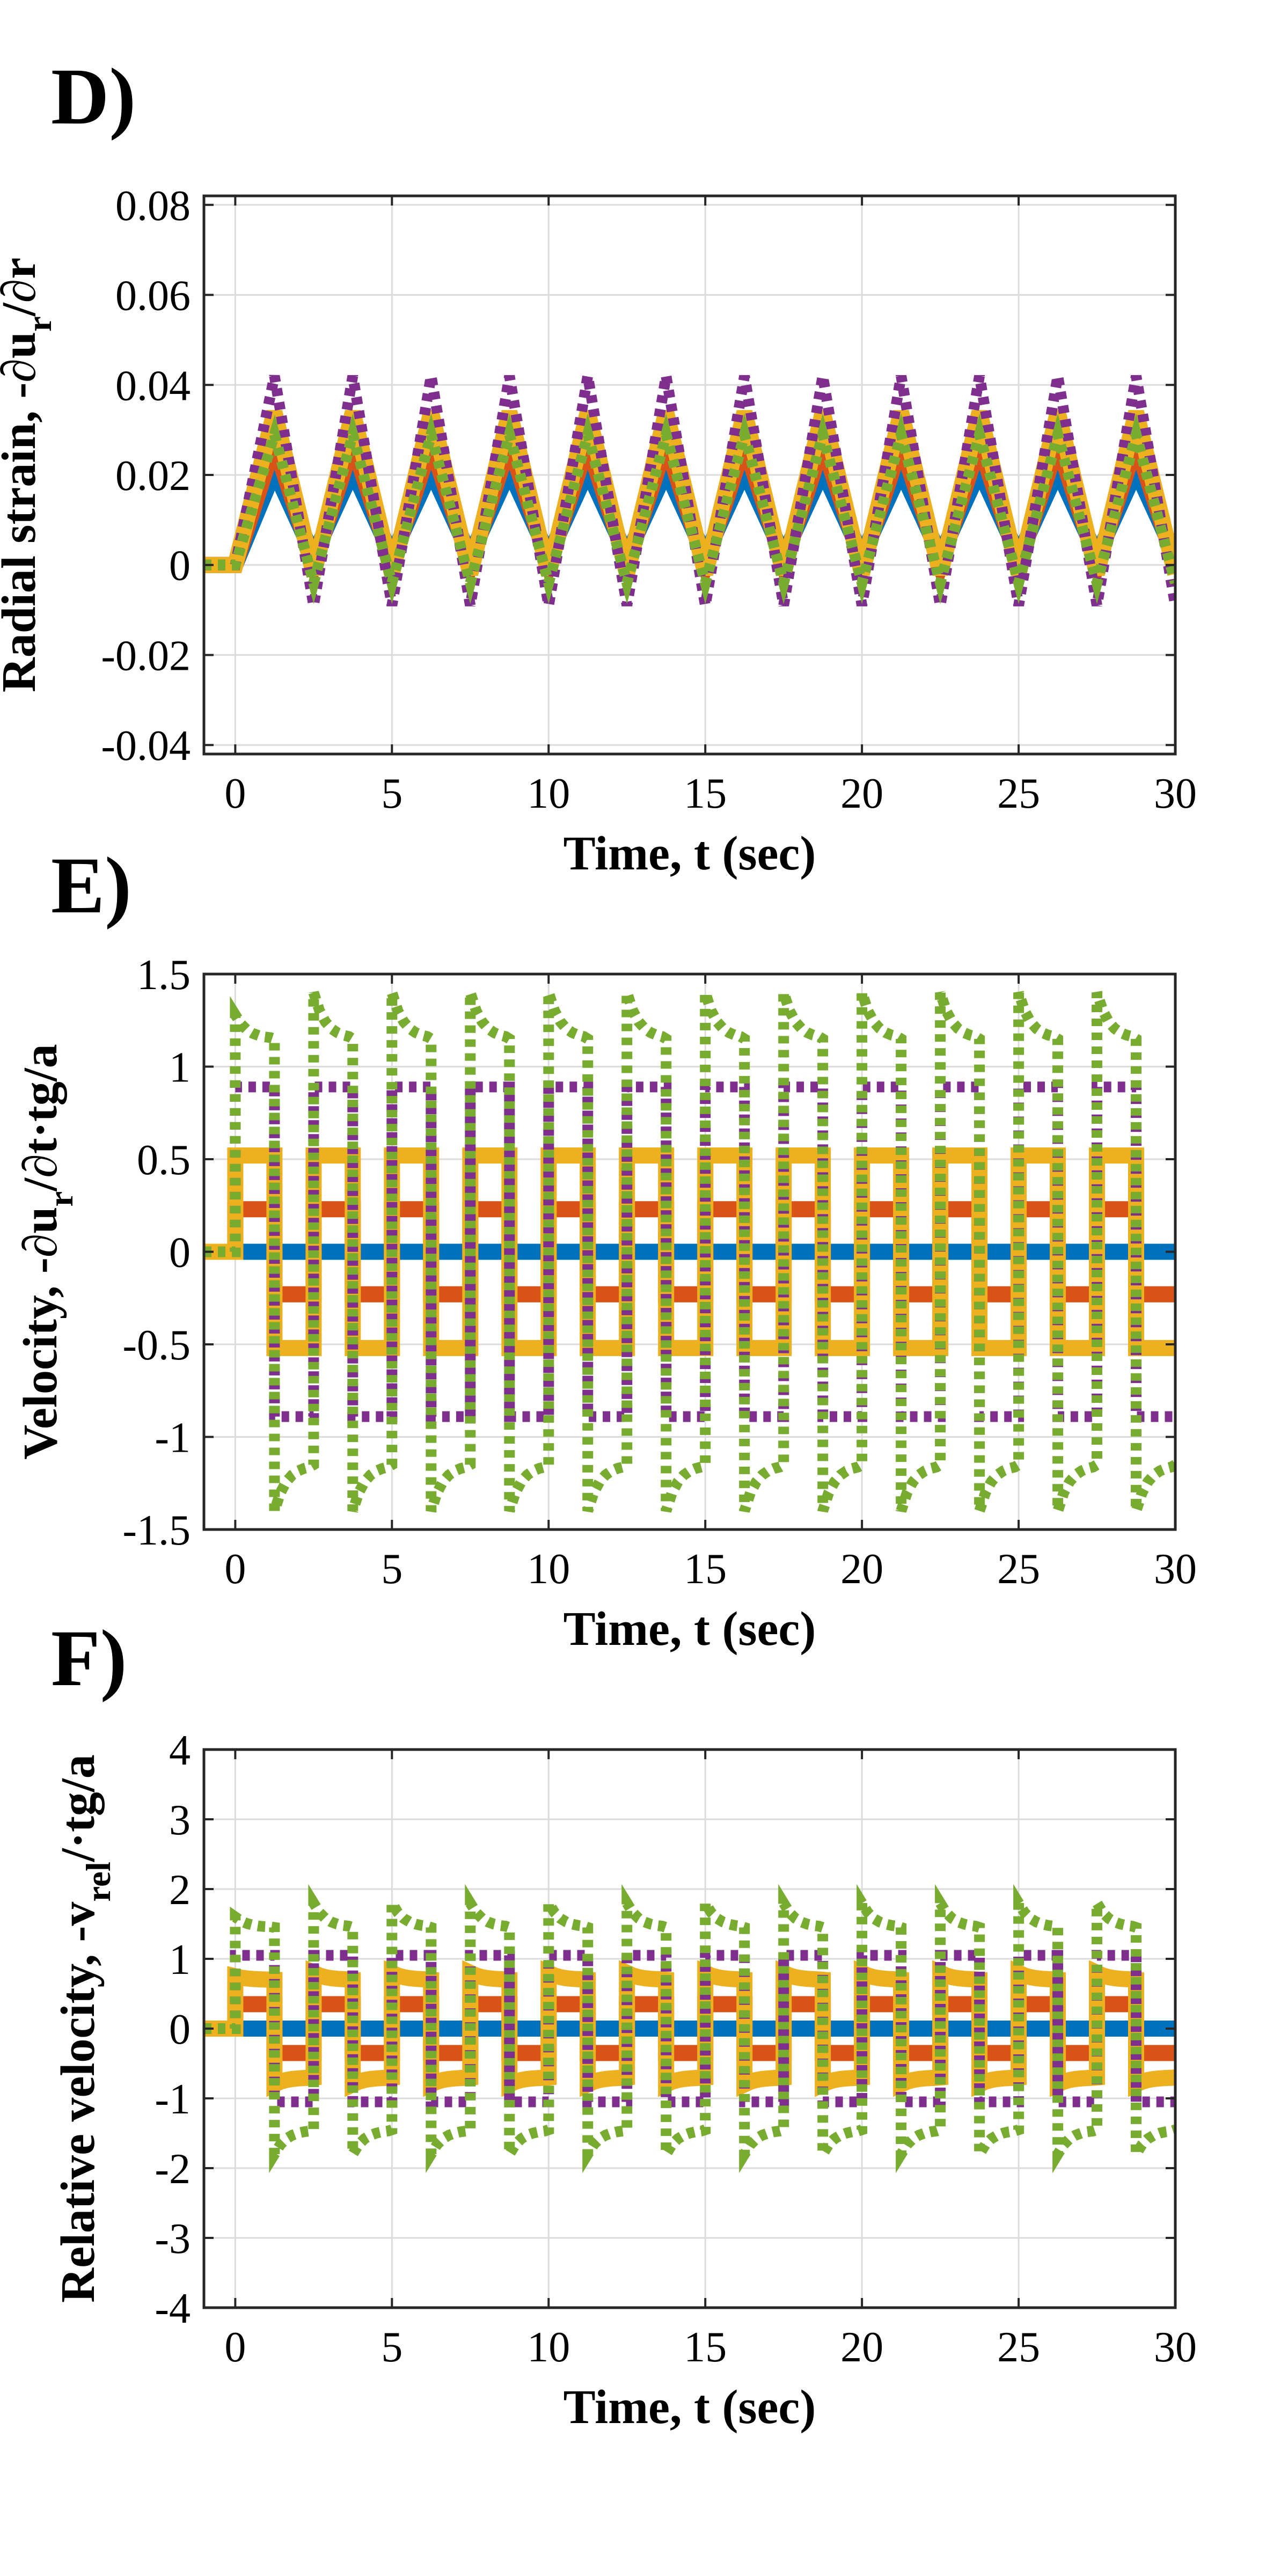 The image size is (1288, 2576). What do you see at coordinates (93, 96) in the screenshot?
I see `panel-label: D)` at bounding box center [93, 96].